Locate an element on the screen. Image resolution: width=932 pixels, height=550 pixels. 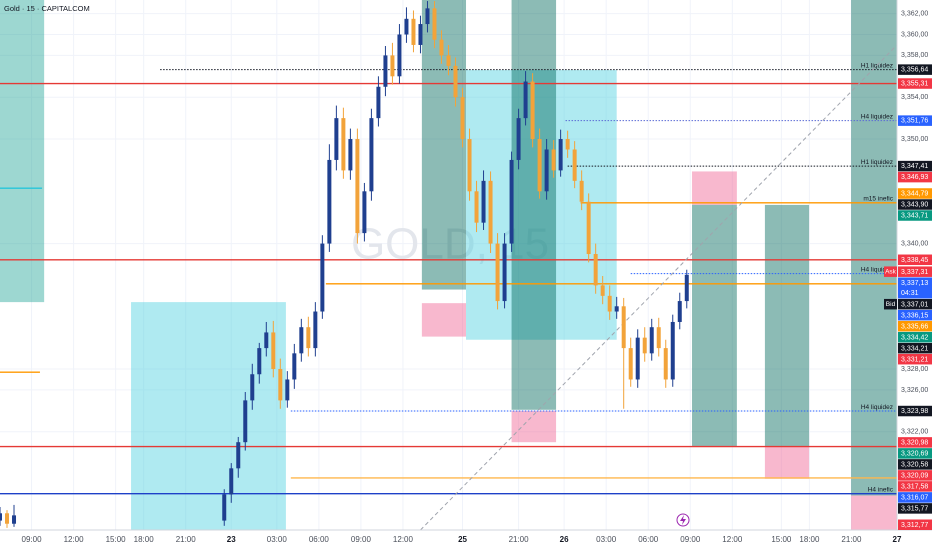
price-badge-label: 3,347,41 is located at coordinates (914, 166).